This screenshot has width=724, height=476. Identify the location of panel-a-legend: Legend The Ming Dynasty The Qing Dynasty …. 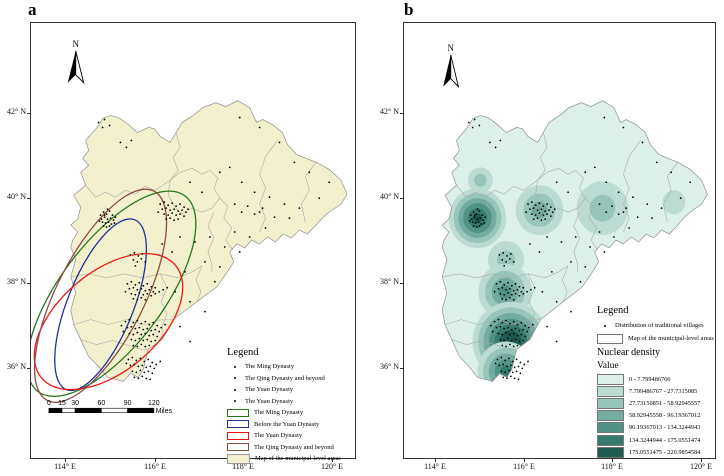
(284, 406).